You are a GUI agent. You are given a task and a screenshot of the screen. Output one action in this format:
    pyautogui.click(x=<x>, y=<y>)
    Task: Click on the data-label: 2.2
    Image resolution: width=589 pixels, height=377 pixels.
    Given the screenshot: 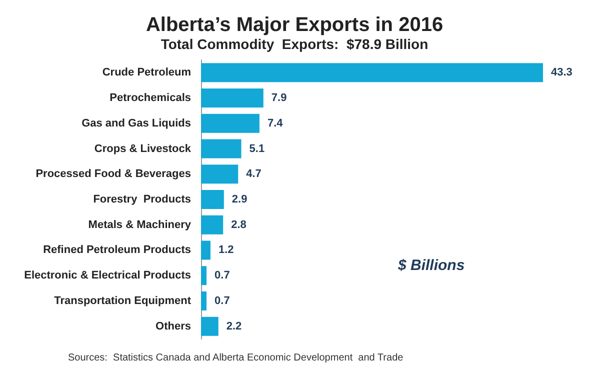 What is the action you would take?
    pyautogui.click(x=234, y=326)
    